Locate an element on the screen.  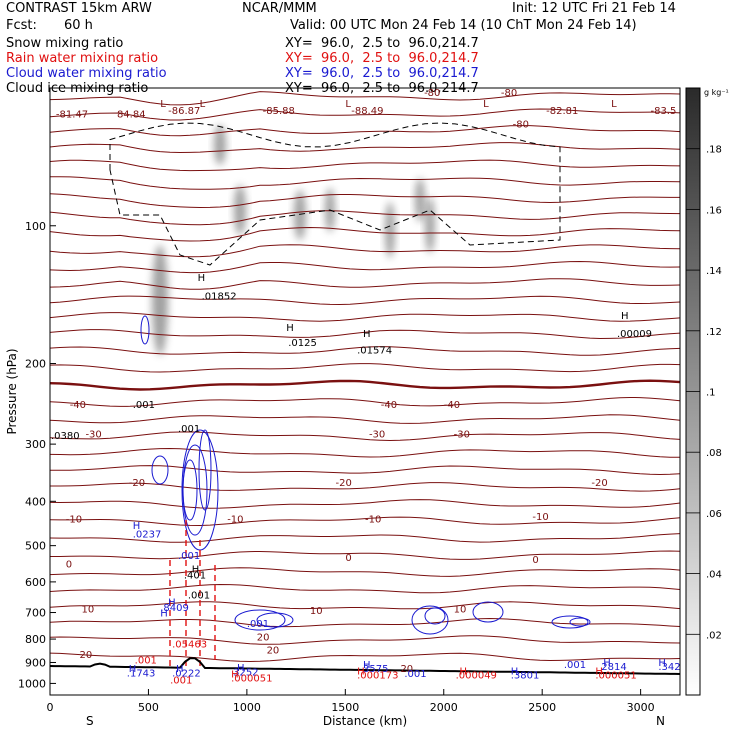
cloud-ice-contours is located at coordinates (335, 194).